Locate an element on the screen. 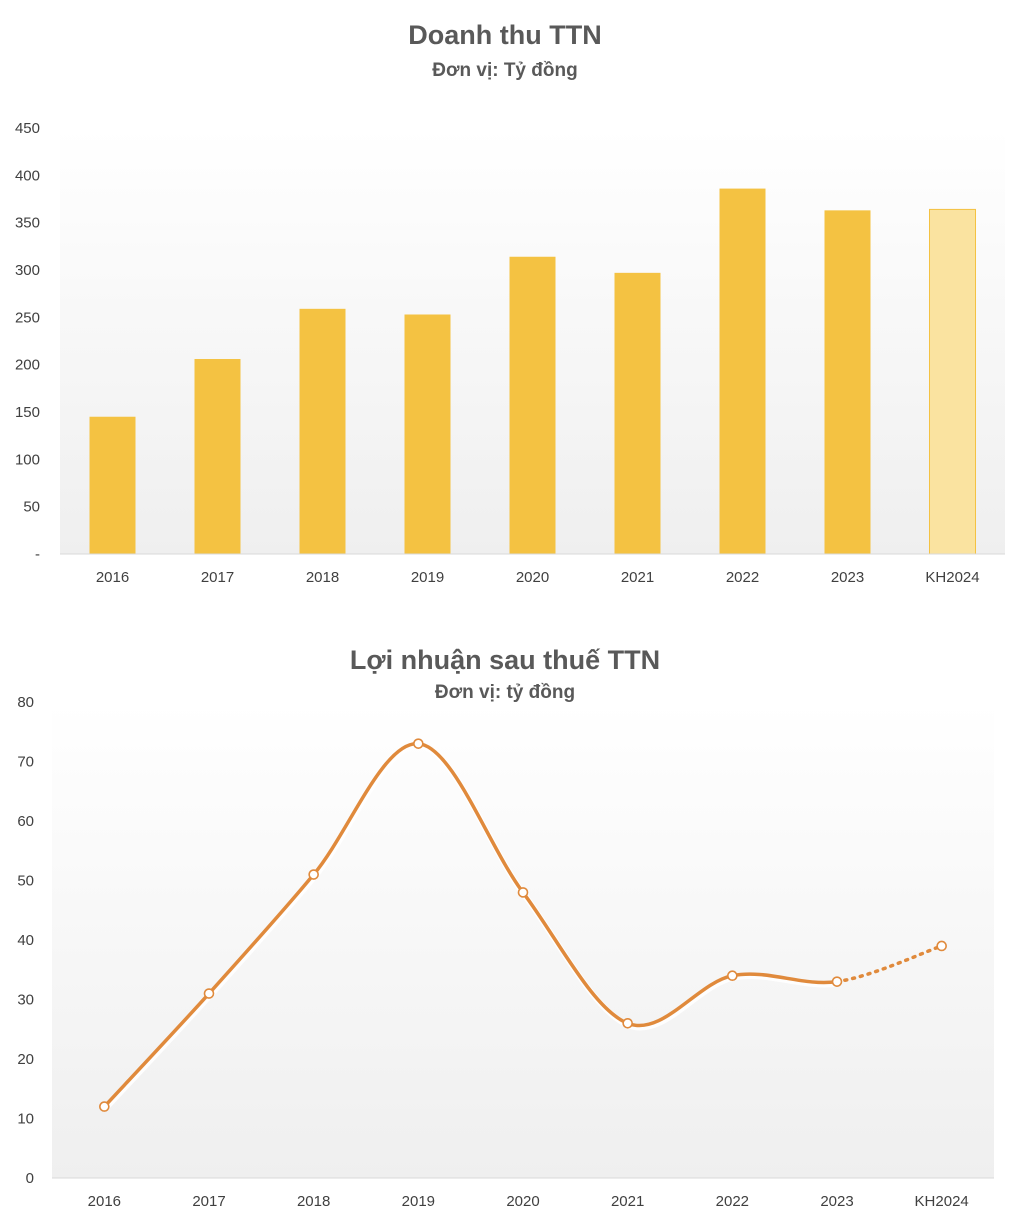 The image size is (1010, 1222). y-tick-label: 150 is located at coordinates (27, 412).